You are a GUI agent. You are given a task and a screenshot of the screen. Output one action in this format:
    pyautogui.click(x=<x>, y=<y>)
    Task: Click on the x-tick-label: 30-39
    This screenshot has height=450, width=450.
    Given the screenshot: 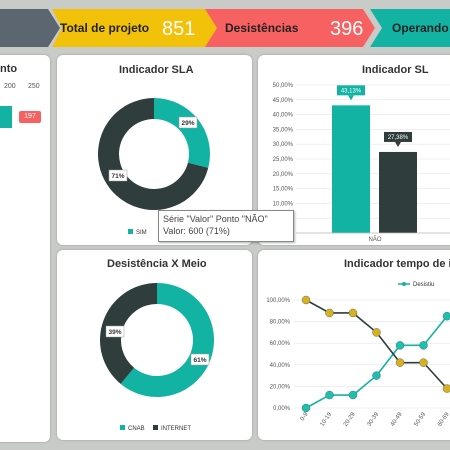 What is the action you would take?
    pyautogui.click(x=373, y=419)
    